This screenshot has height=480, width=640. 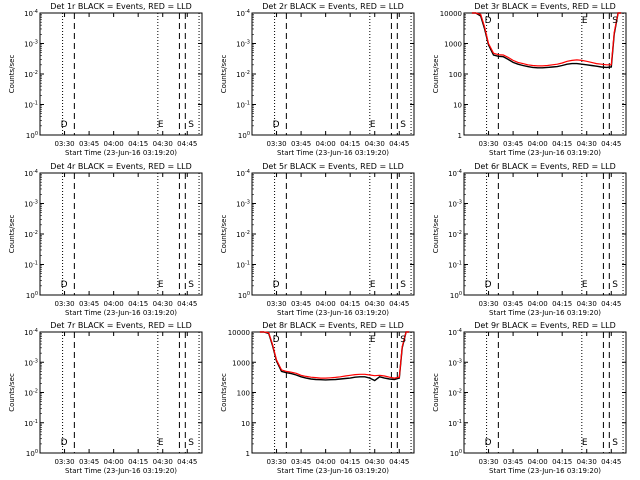 What do you see at coordinates (453, 45) in the screenshot?
I see `y-tick-label: 1000` at bounding box center [453, 45].